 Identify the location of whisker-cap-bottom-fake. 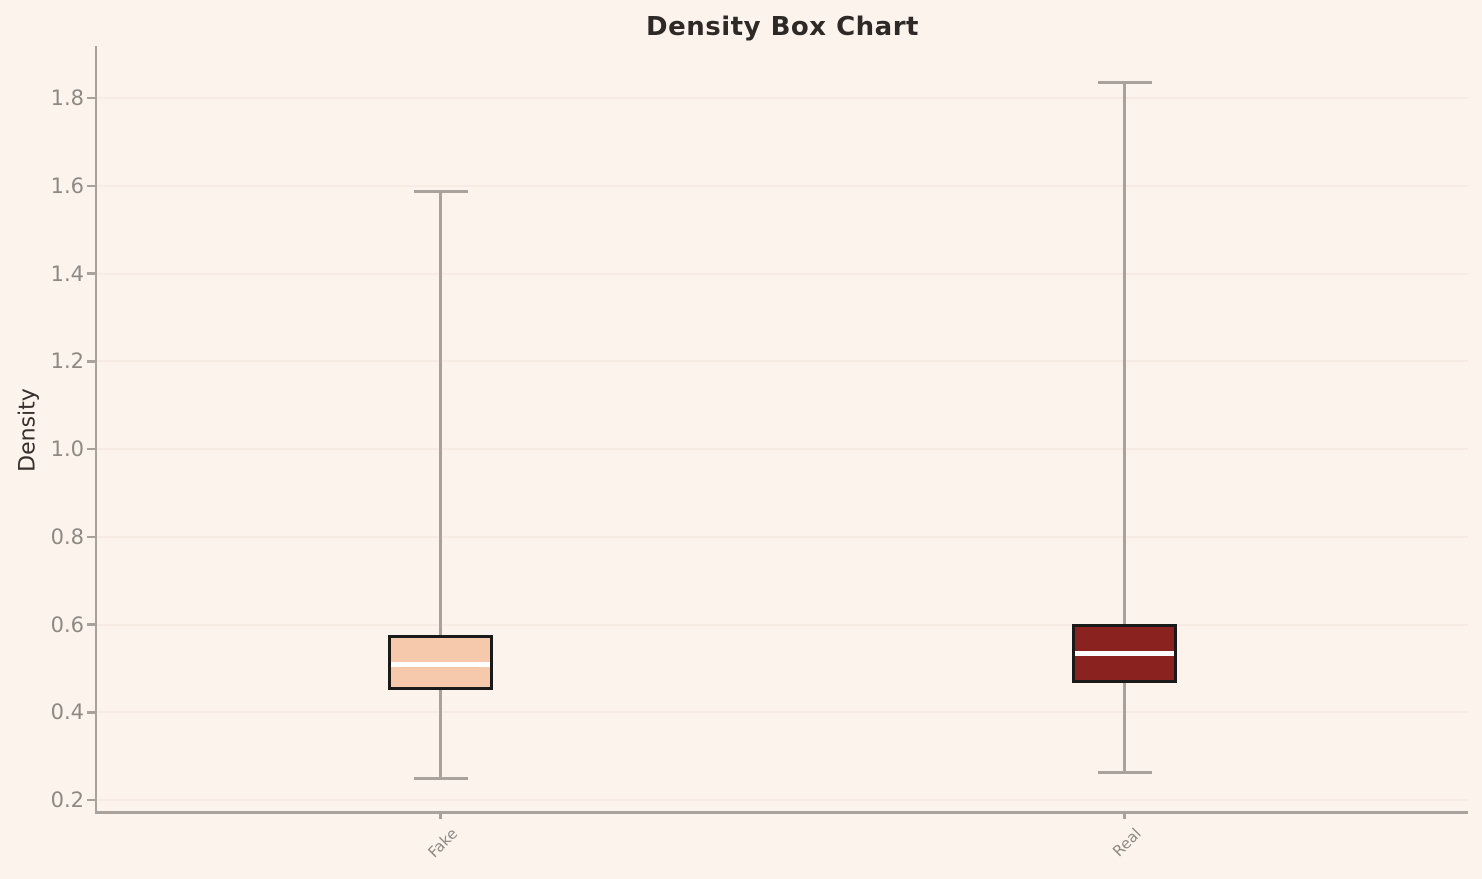
(440, 778).